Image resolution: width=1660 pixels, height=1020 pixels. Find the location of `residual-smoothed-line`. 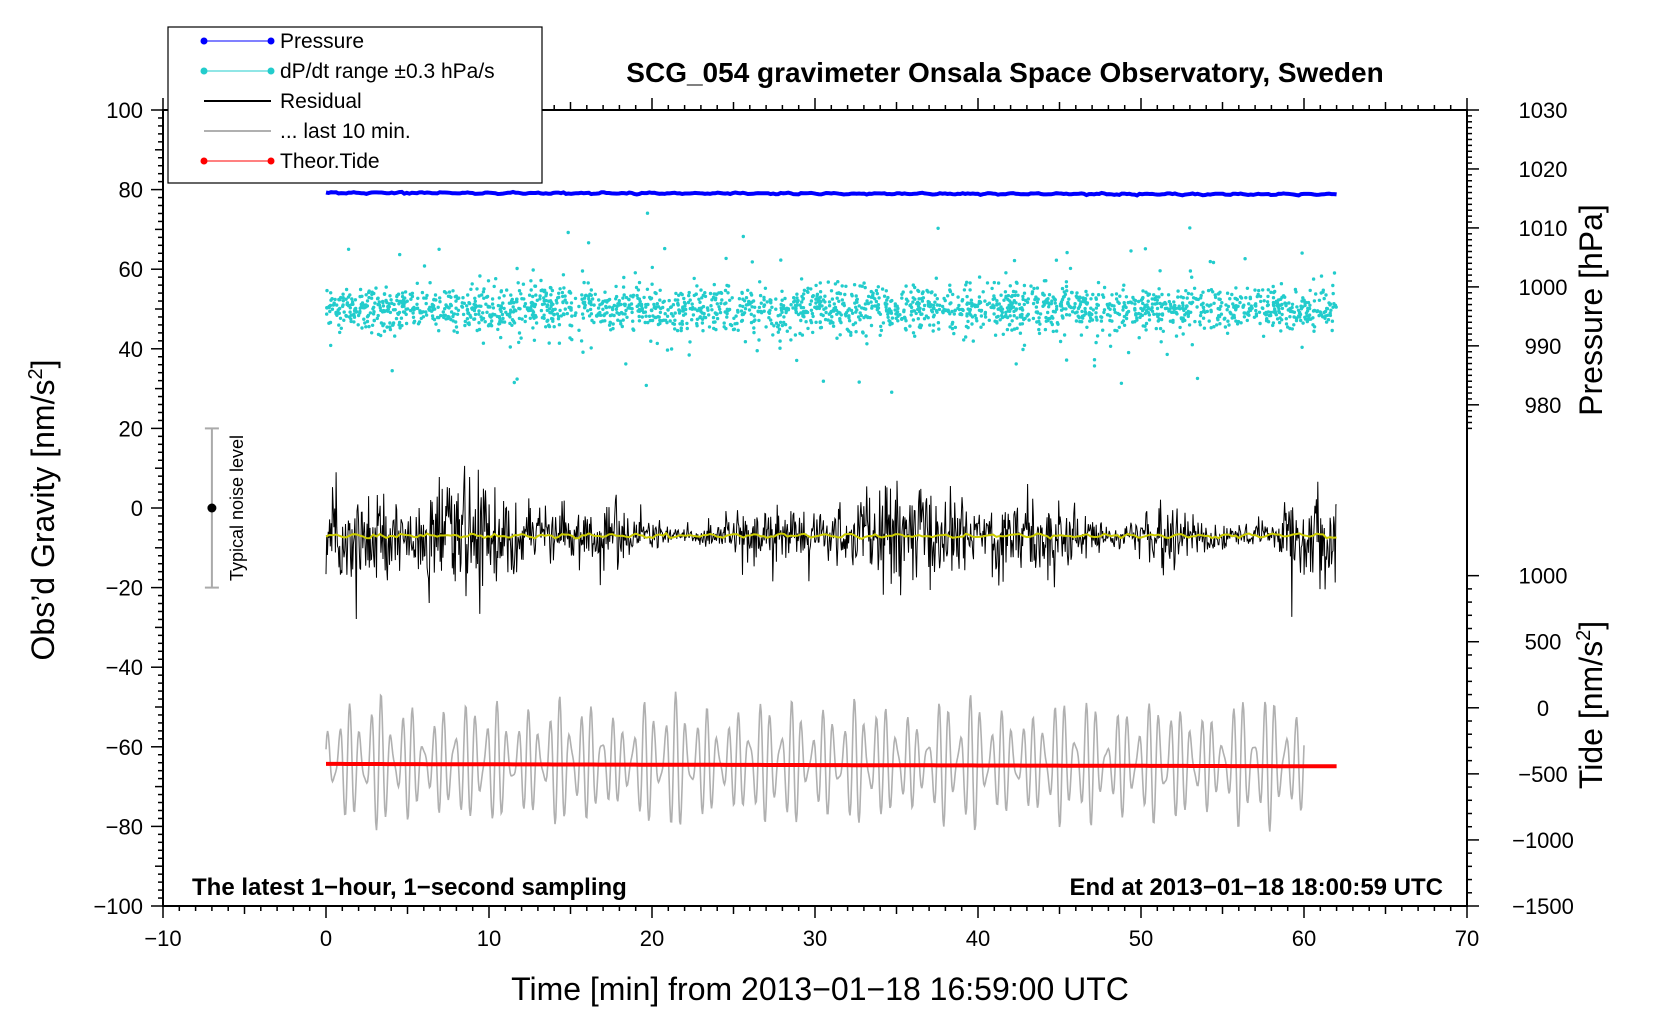

residual-smoothed-line is located at coordinates (831, 536).